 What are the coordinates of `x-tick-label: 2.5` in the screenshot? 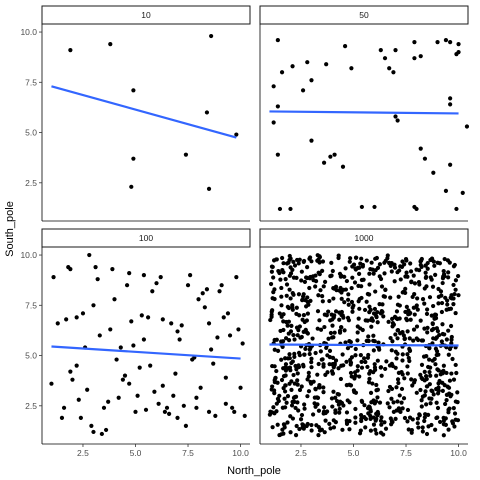 It's located at (83, 453).